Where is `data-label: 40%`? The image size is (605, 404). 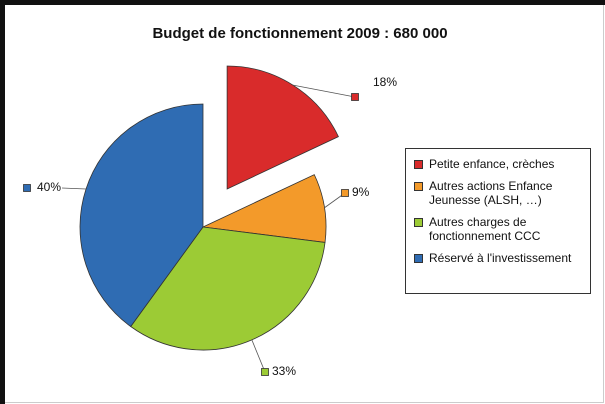
data-label: 40% is located at coordinates (49, 187).